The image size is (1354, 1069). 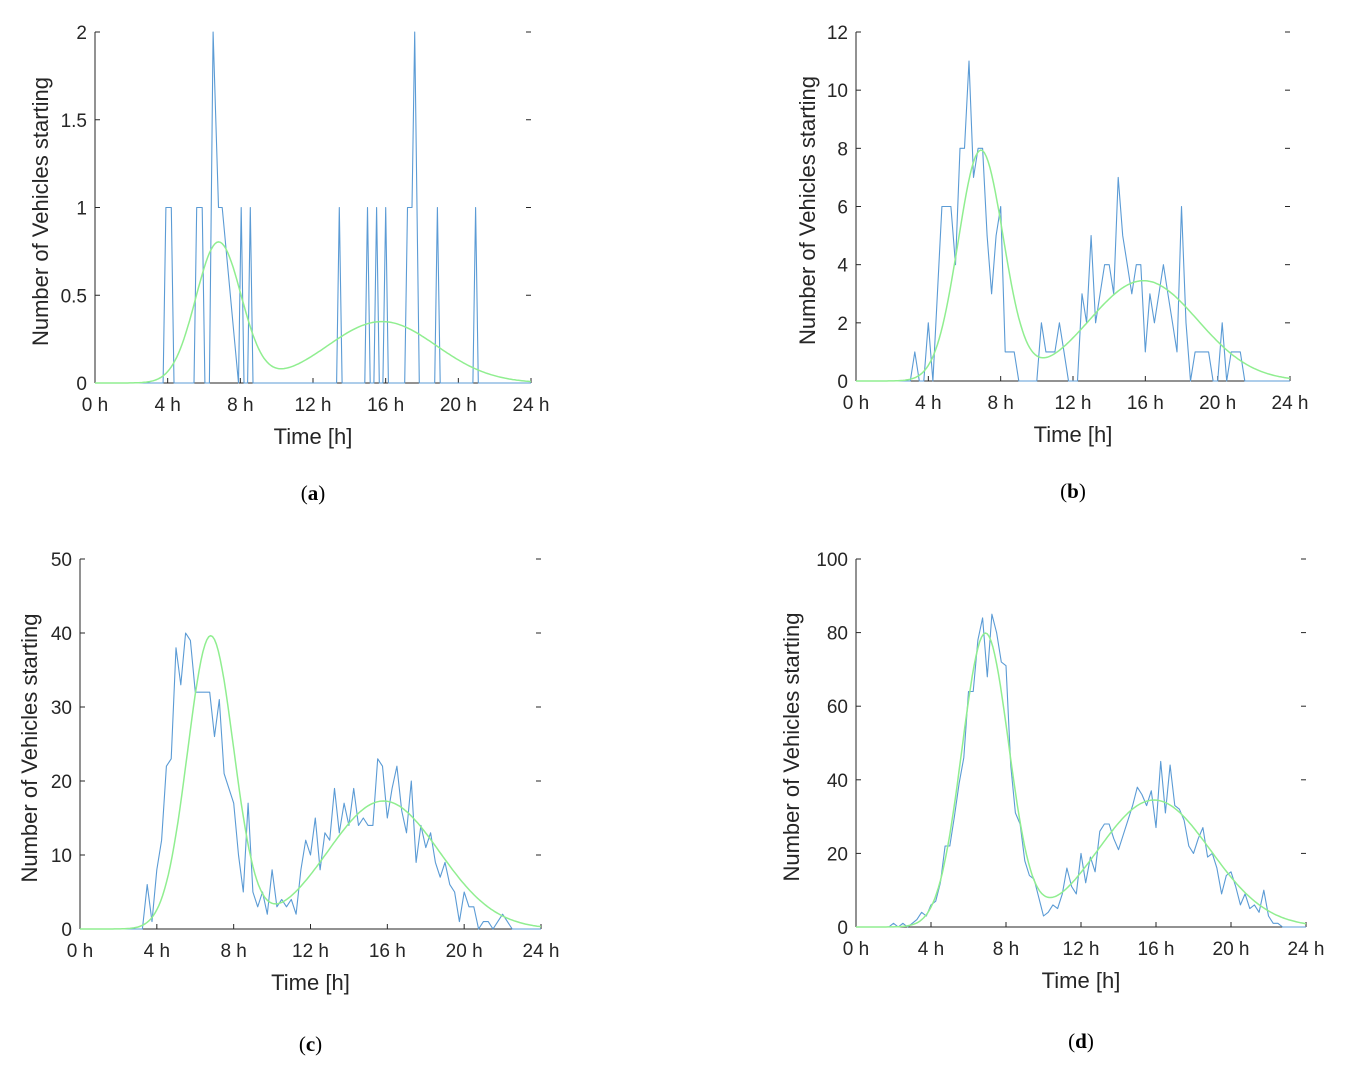 What do you see at coordinates (842, 208) in the screenshot?
I see `y-tick-label: 6` at bounding box center [842, 208].